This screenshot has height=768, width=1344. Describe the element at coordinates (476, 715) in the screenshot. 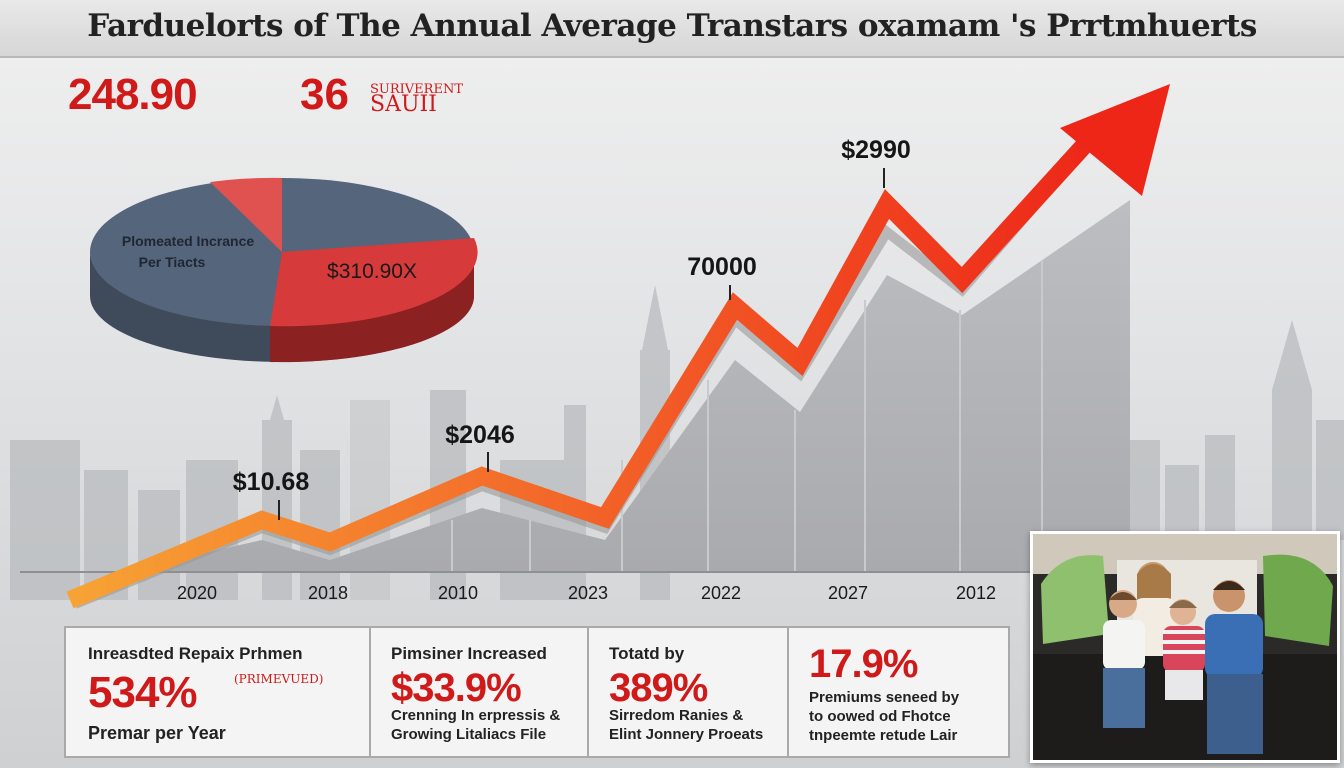

I see `stat-card-2-sub-1: Crenning In erpressis &` at that location.